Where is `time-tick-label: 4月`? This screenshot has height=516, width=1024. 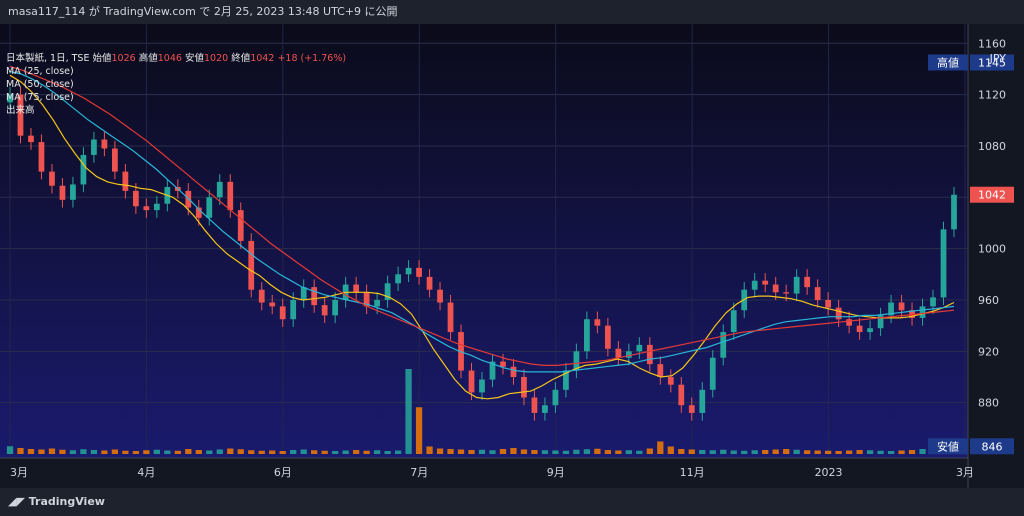 time-tick-label: 4月 is located at coordinates (146, 472).